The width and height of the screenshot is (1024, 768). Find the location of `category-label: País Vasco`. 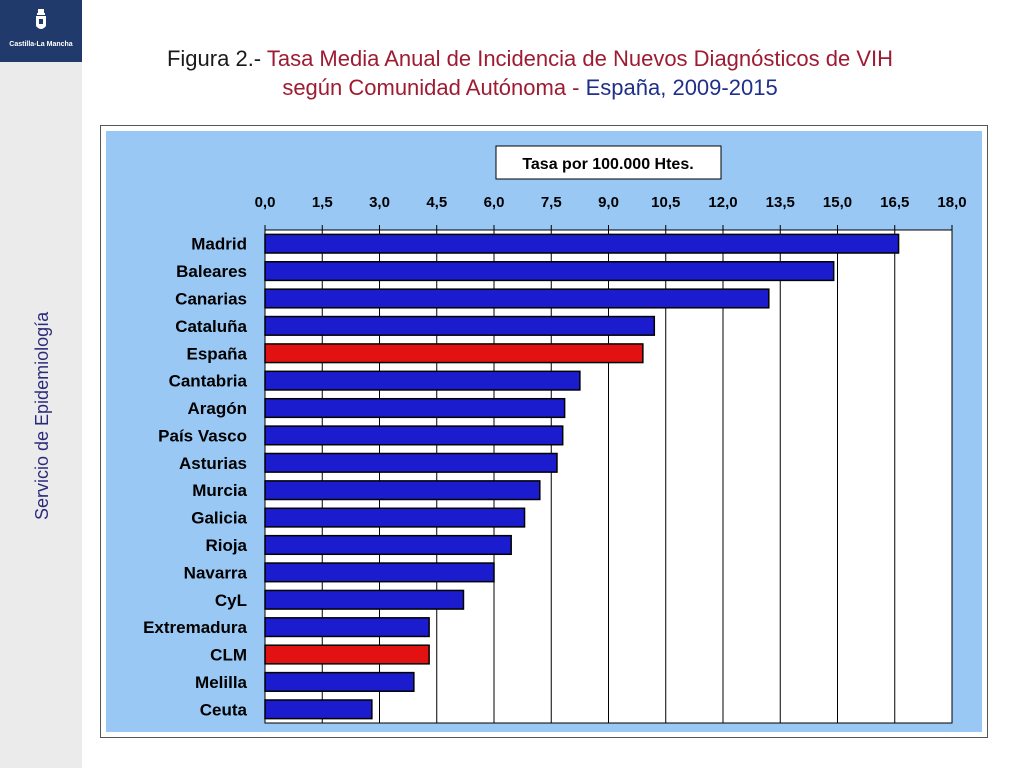

category-label: País Vasco is located at coordinates (202, 435).